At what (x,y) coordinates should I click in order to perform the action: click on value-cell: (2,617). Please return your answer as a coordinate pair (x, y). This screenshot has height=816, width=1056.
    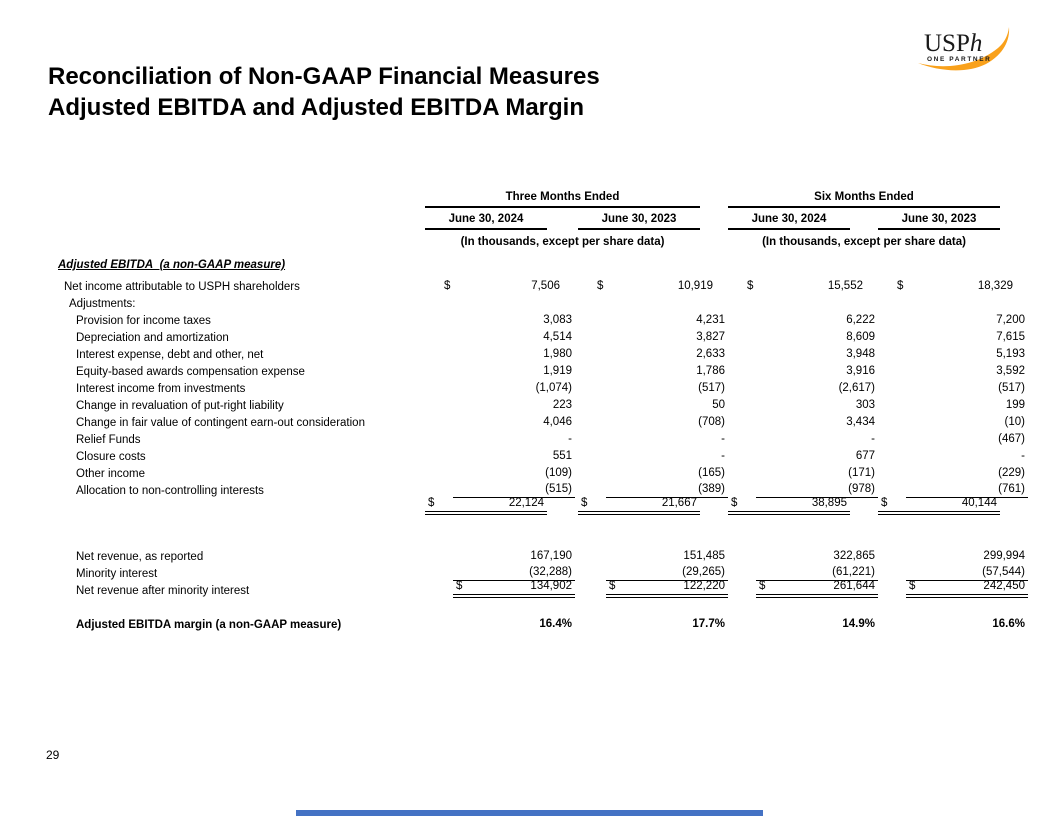
    Looking at the image, I should click on (817, 388).